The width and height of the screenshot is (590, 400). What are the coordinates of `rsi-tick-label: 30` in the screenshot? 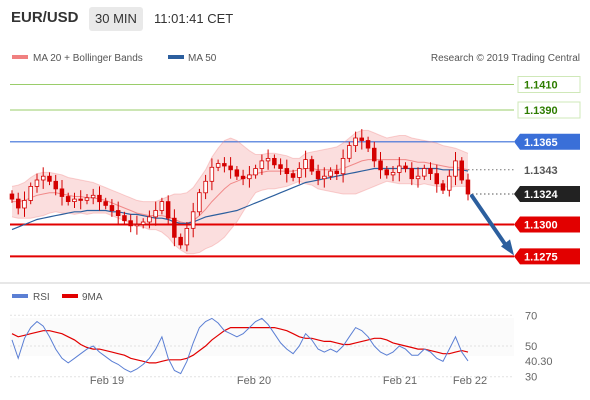 It's located at (531, 378).